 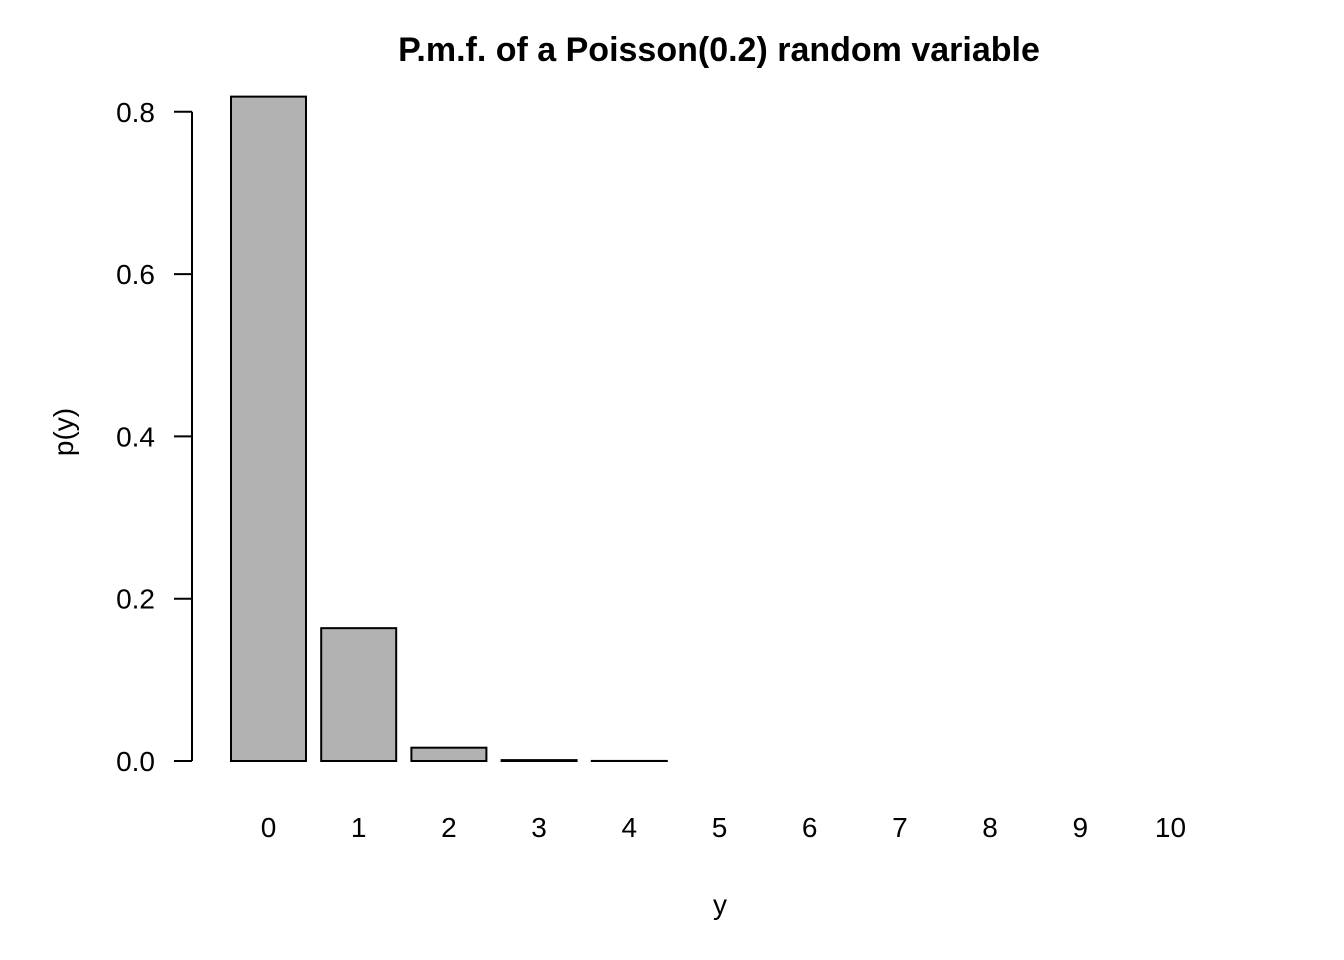 What do you see at coordinates (449, 827) in the screenshot?
I see `x-axis-tick-label: 2` at bounding box center [449, 827].